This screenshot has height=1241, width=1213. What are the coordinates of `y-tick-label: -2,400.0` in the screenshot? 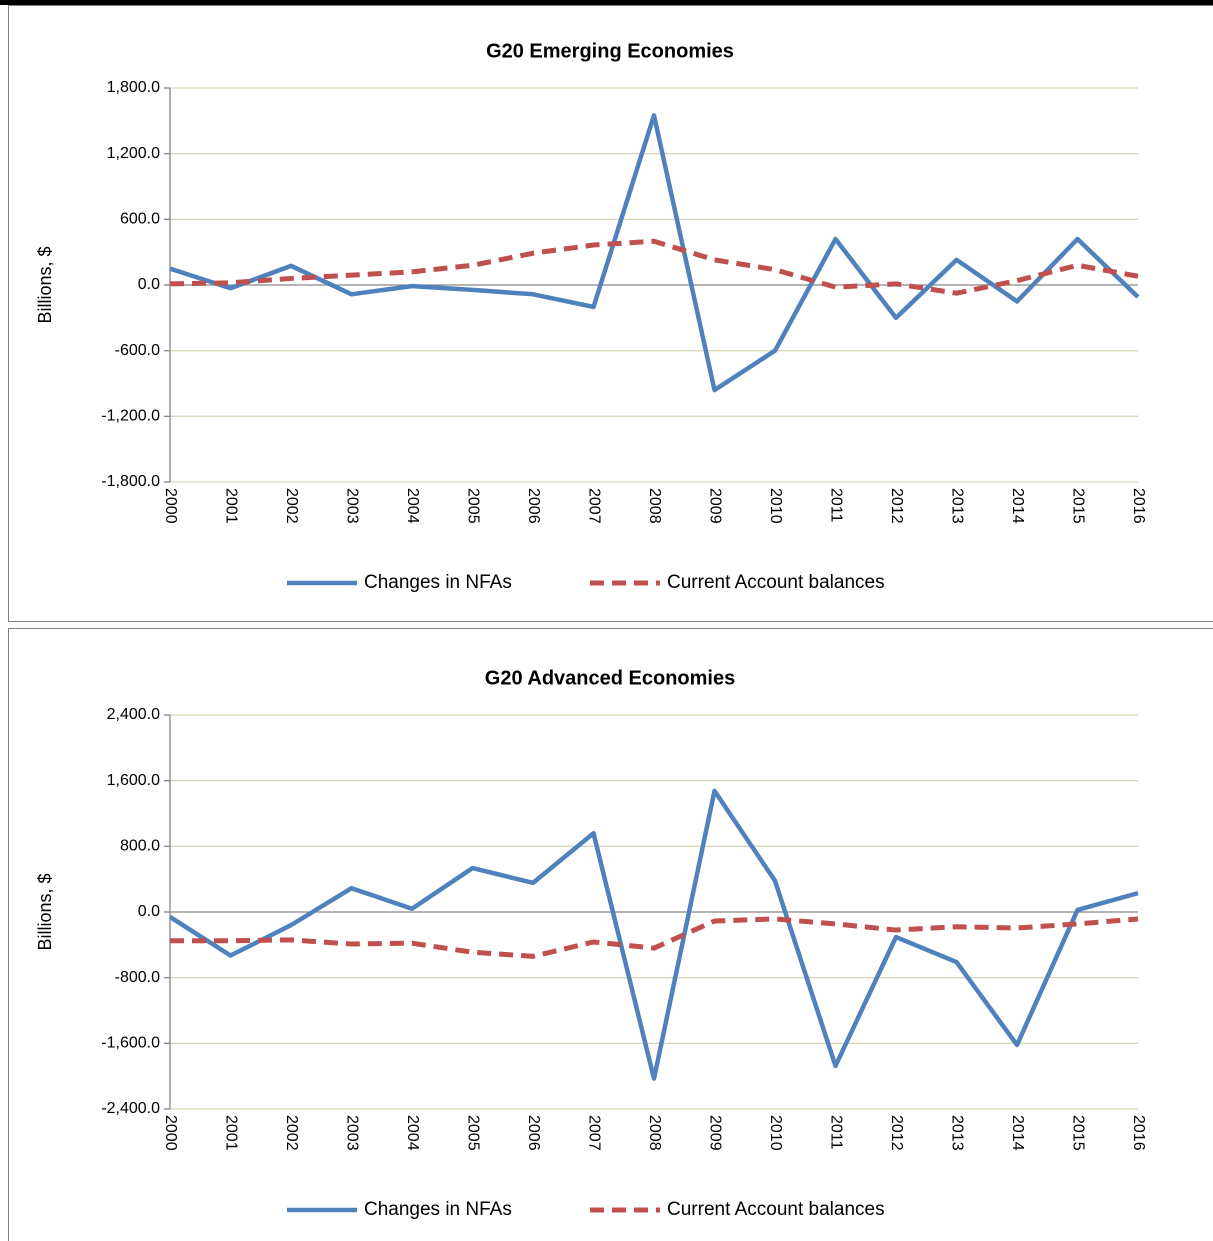 It's located at (130, 1108).